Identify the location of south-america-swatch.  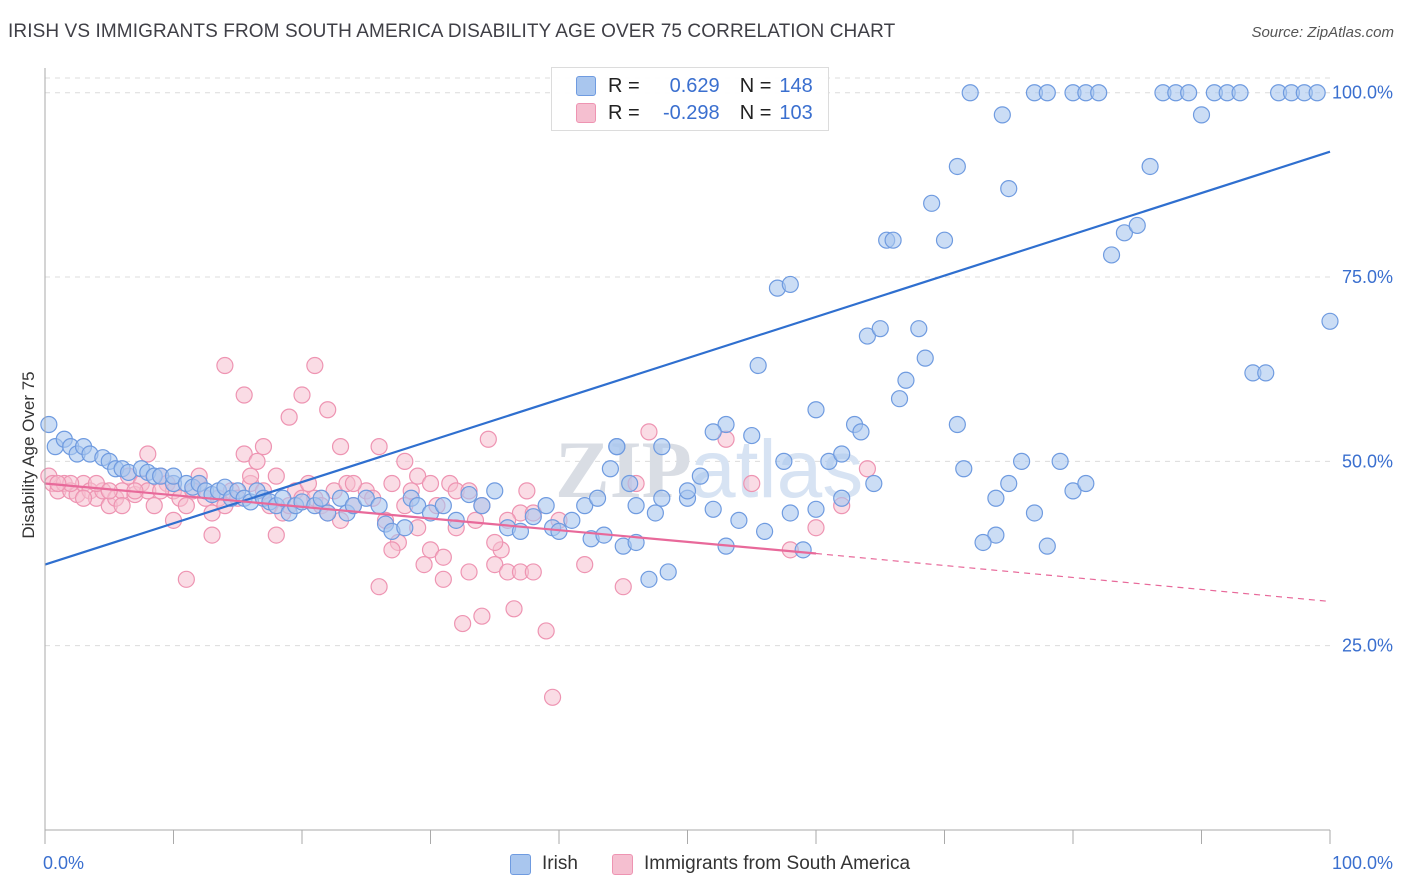
(622, 864).